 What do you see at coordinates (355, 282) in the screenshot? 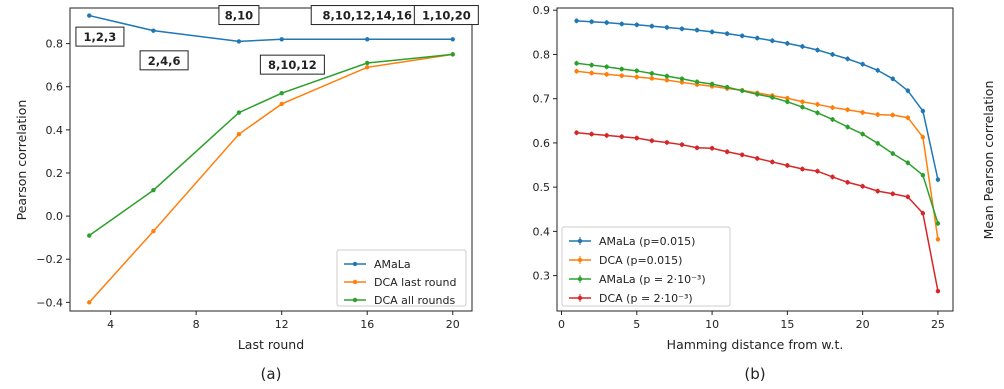
I see `legend-marker` at bounding box center [355, 282].